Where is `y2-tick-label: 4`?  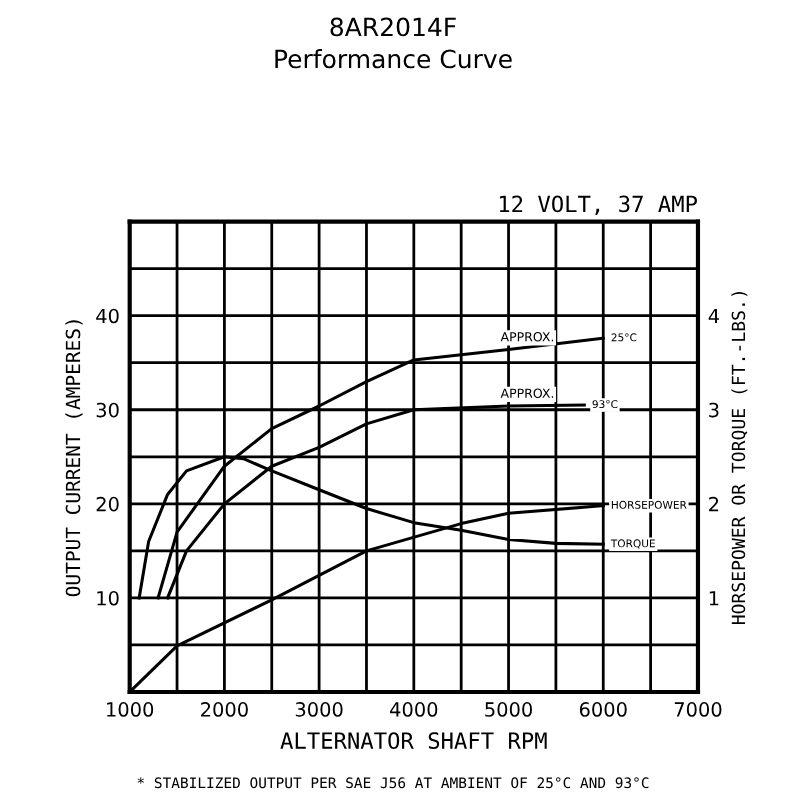
y2-tick-label: 4 is located at coordinates (713, 316).